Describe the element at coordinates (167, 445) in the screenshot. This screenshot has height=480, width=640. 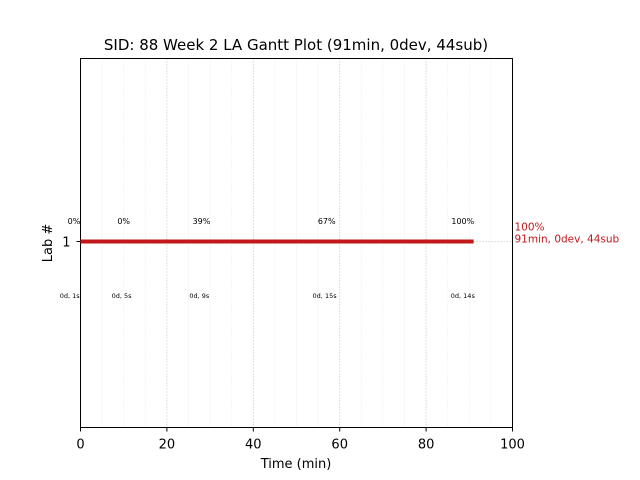
I see `x-tick-label: 20` at that location.